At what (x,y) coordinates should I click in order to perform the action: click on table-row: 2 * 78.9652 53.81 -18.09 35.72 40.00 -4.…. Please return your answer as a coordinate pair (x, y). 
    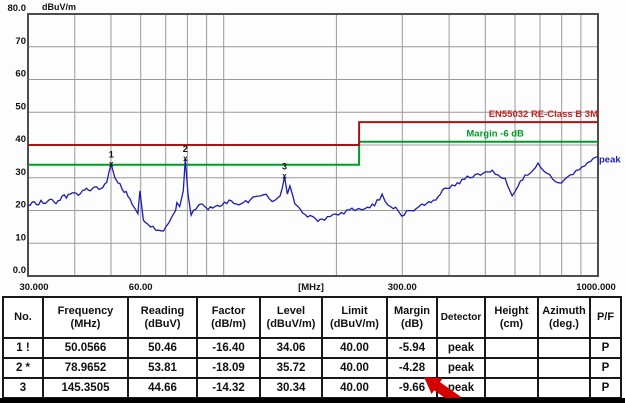
    Looking at the image, I should click on (312, 368).